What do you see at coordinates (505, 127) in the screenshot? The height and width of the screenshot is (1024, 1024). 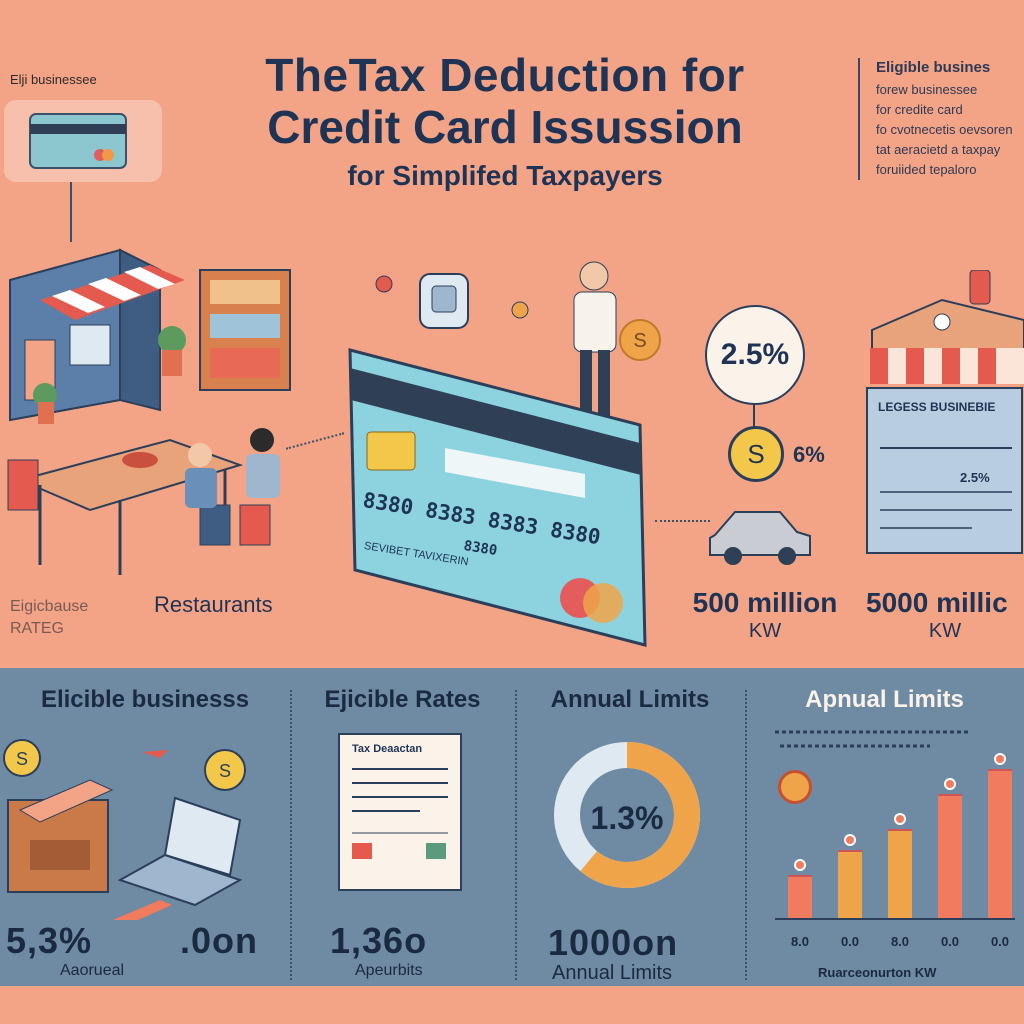 I see `title-line-2: Credit Card Issussion` at bounding box center [505, 127].